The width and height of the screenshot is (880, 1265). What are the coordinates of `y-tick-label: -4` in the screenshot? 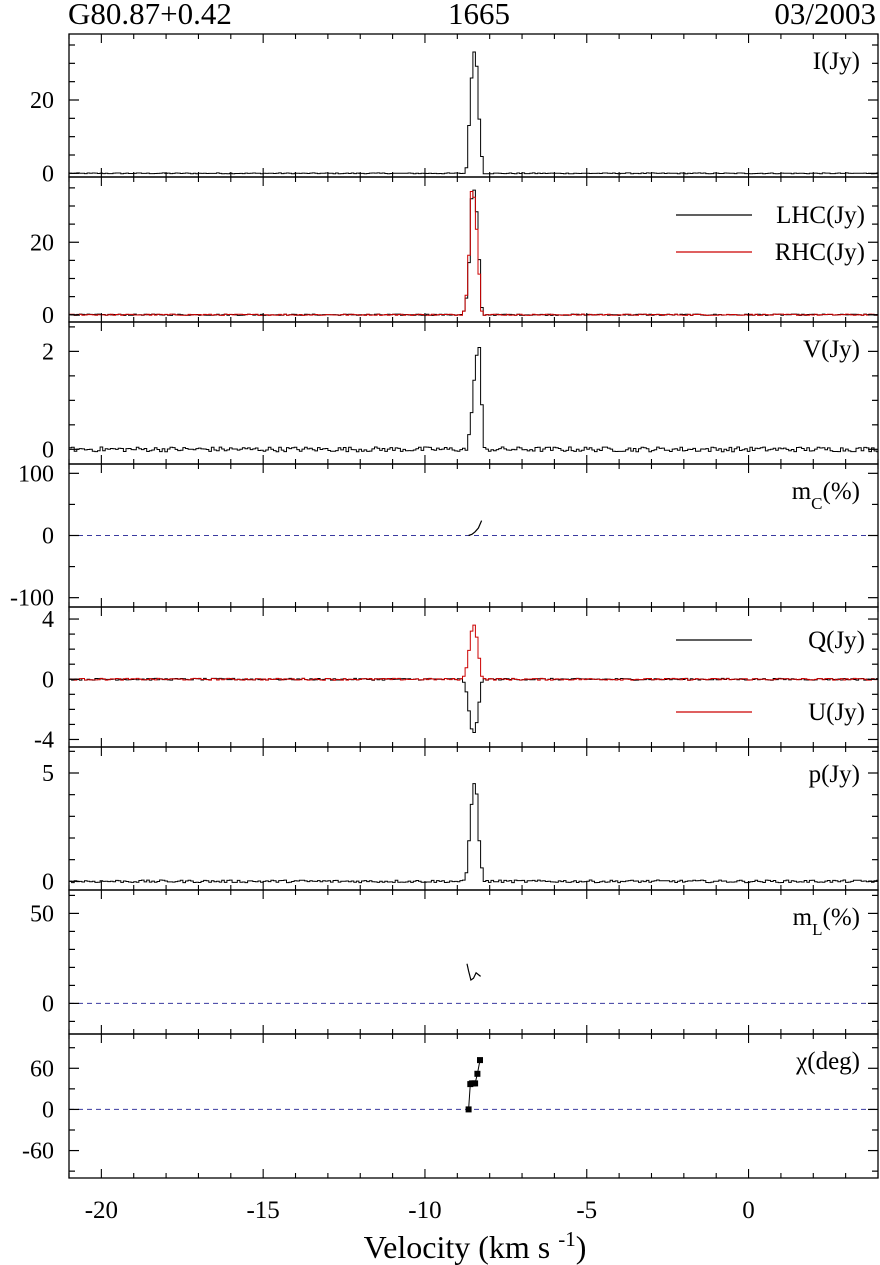 It's located at (44, 740).